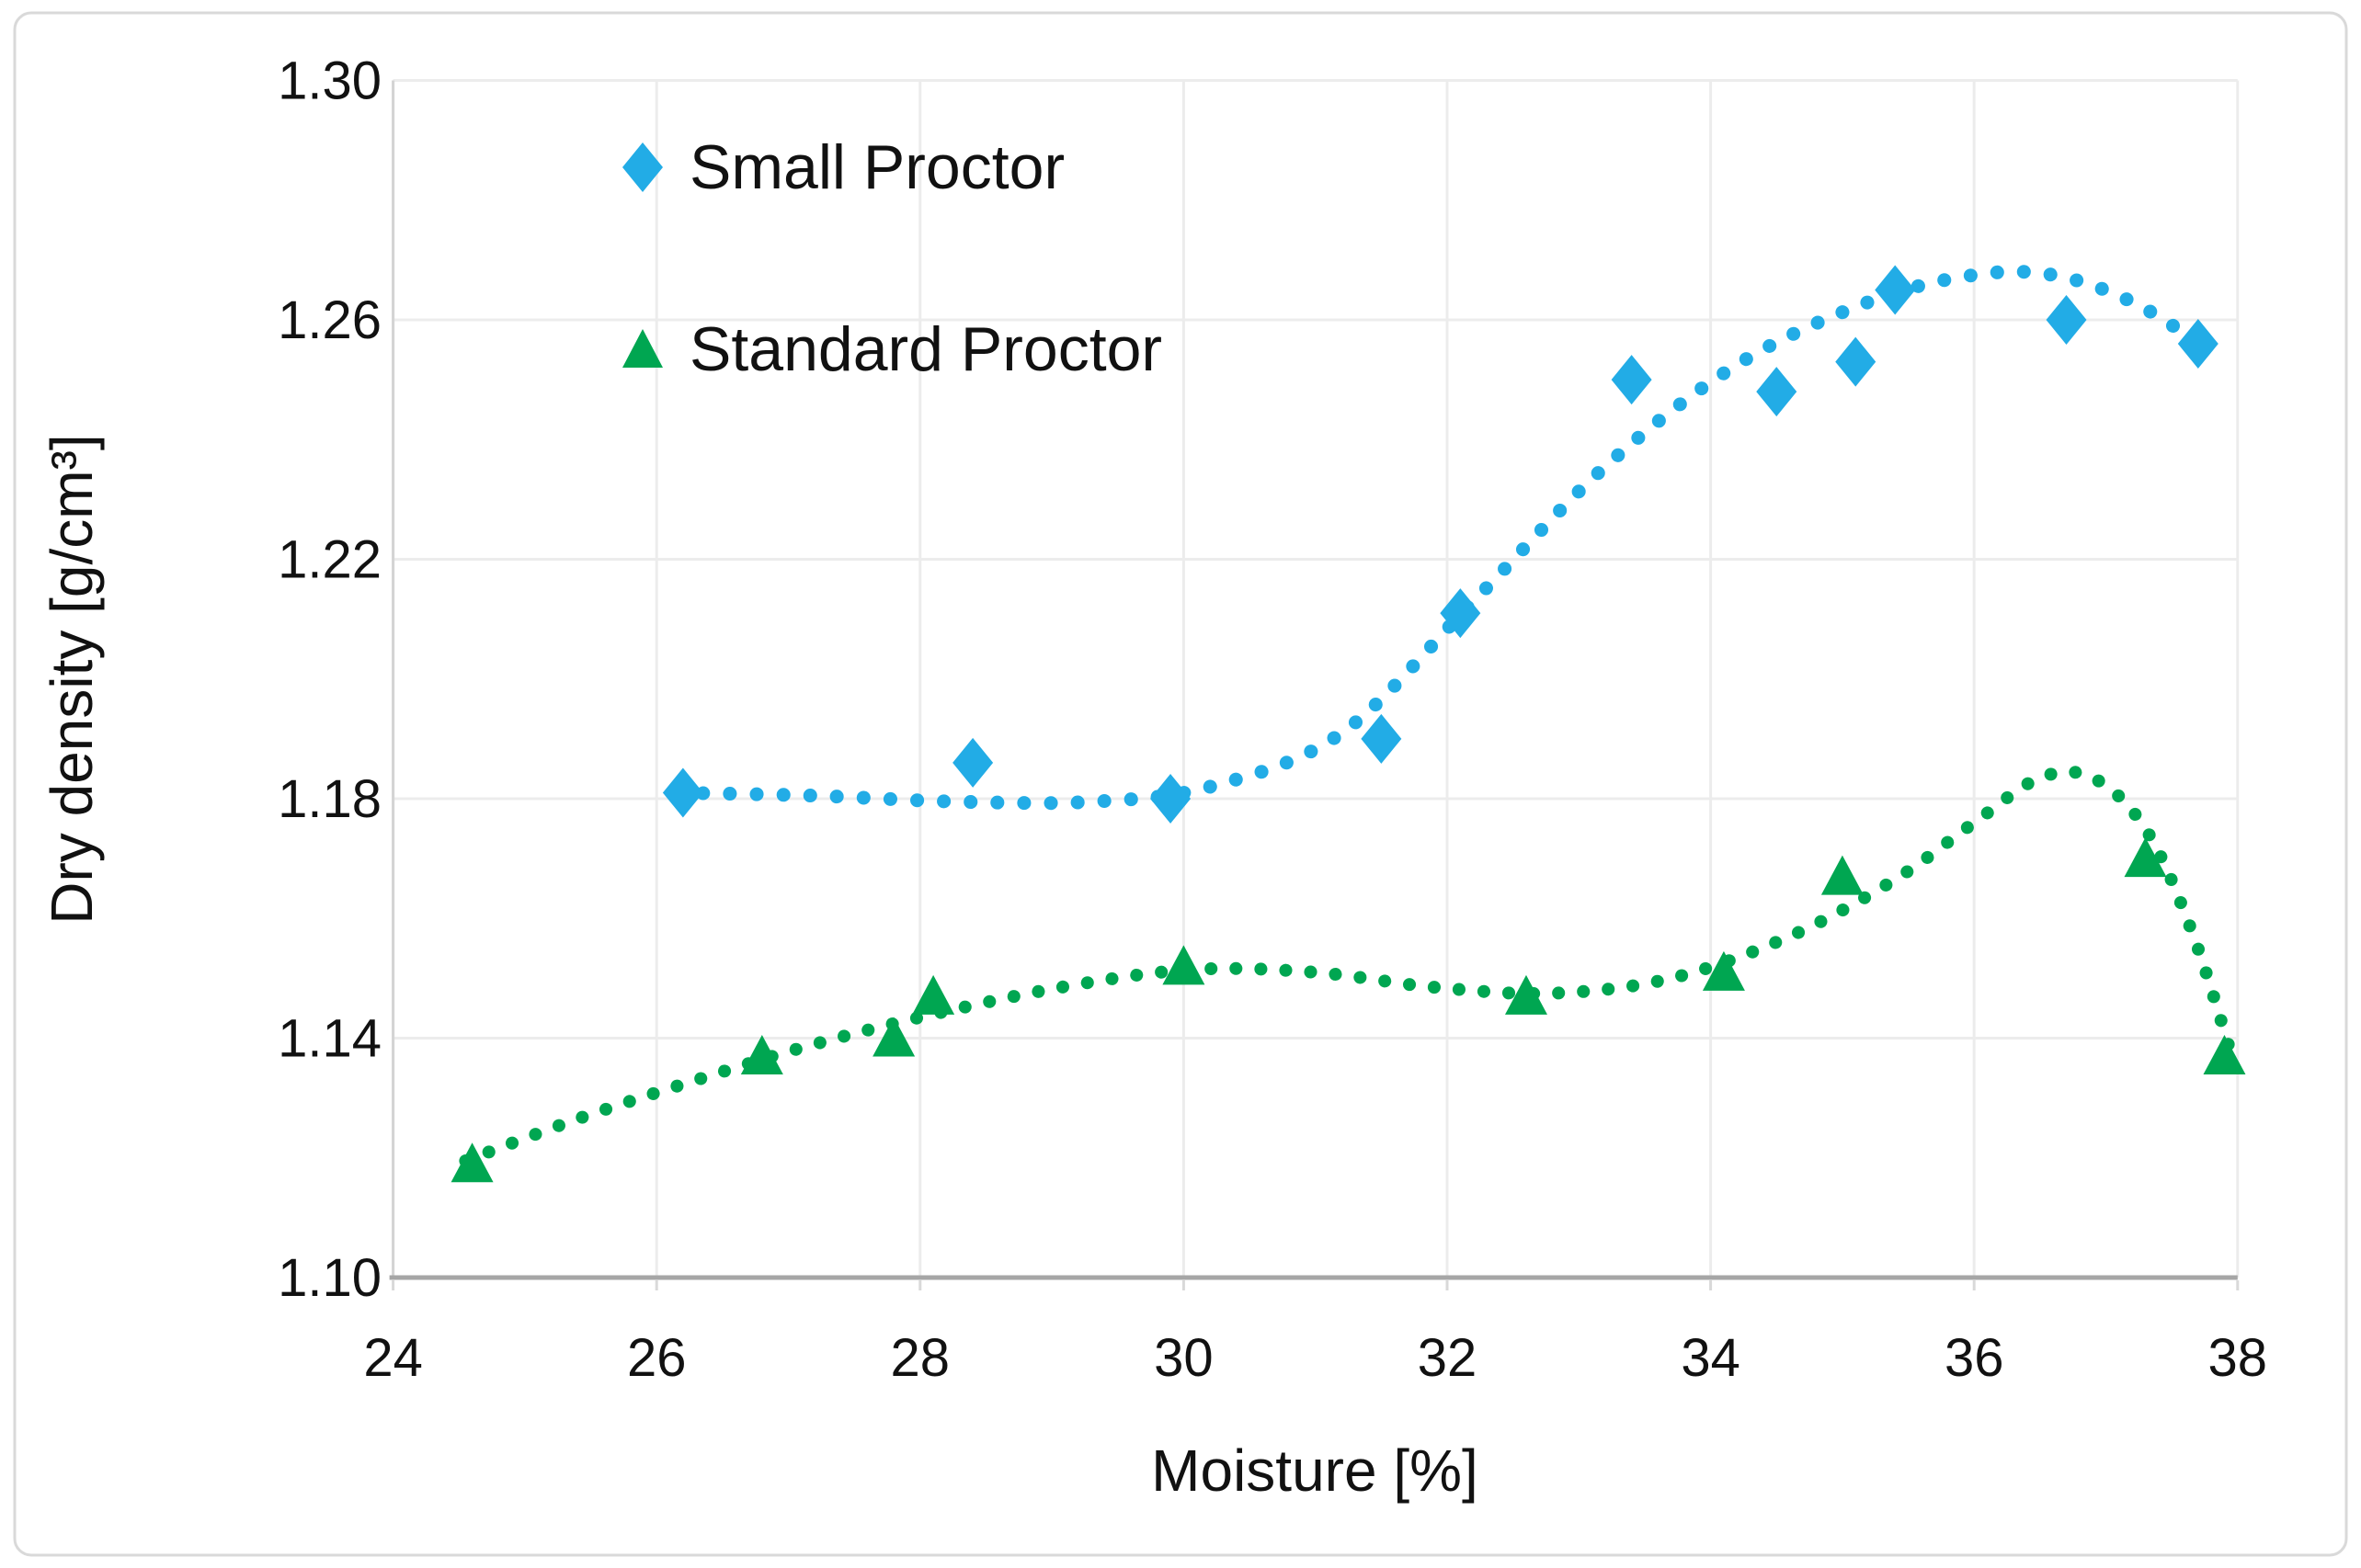 This screenshot has width=2361, height=1568. I want to click on x-tick-label: 38, so click(2238, 1358).